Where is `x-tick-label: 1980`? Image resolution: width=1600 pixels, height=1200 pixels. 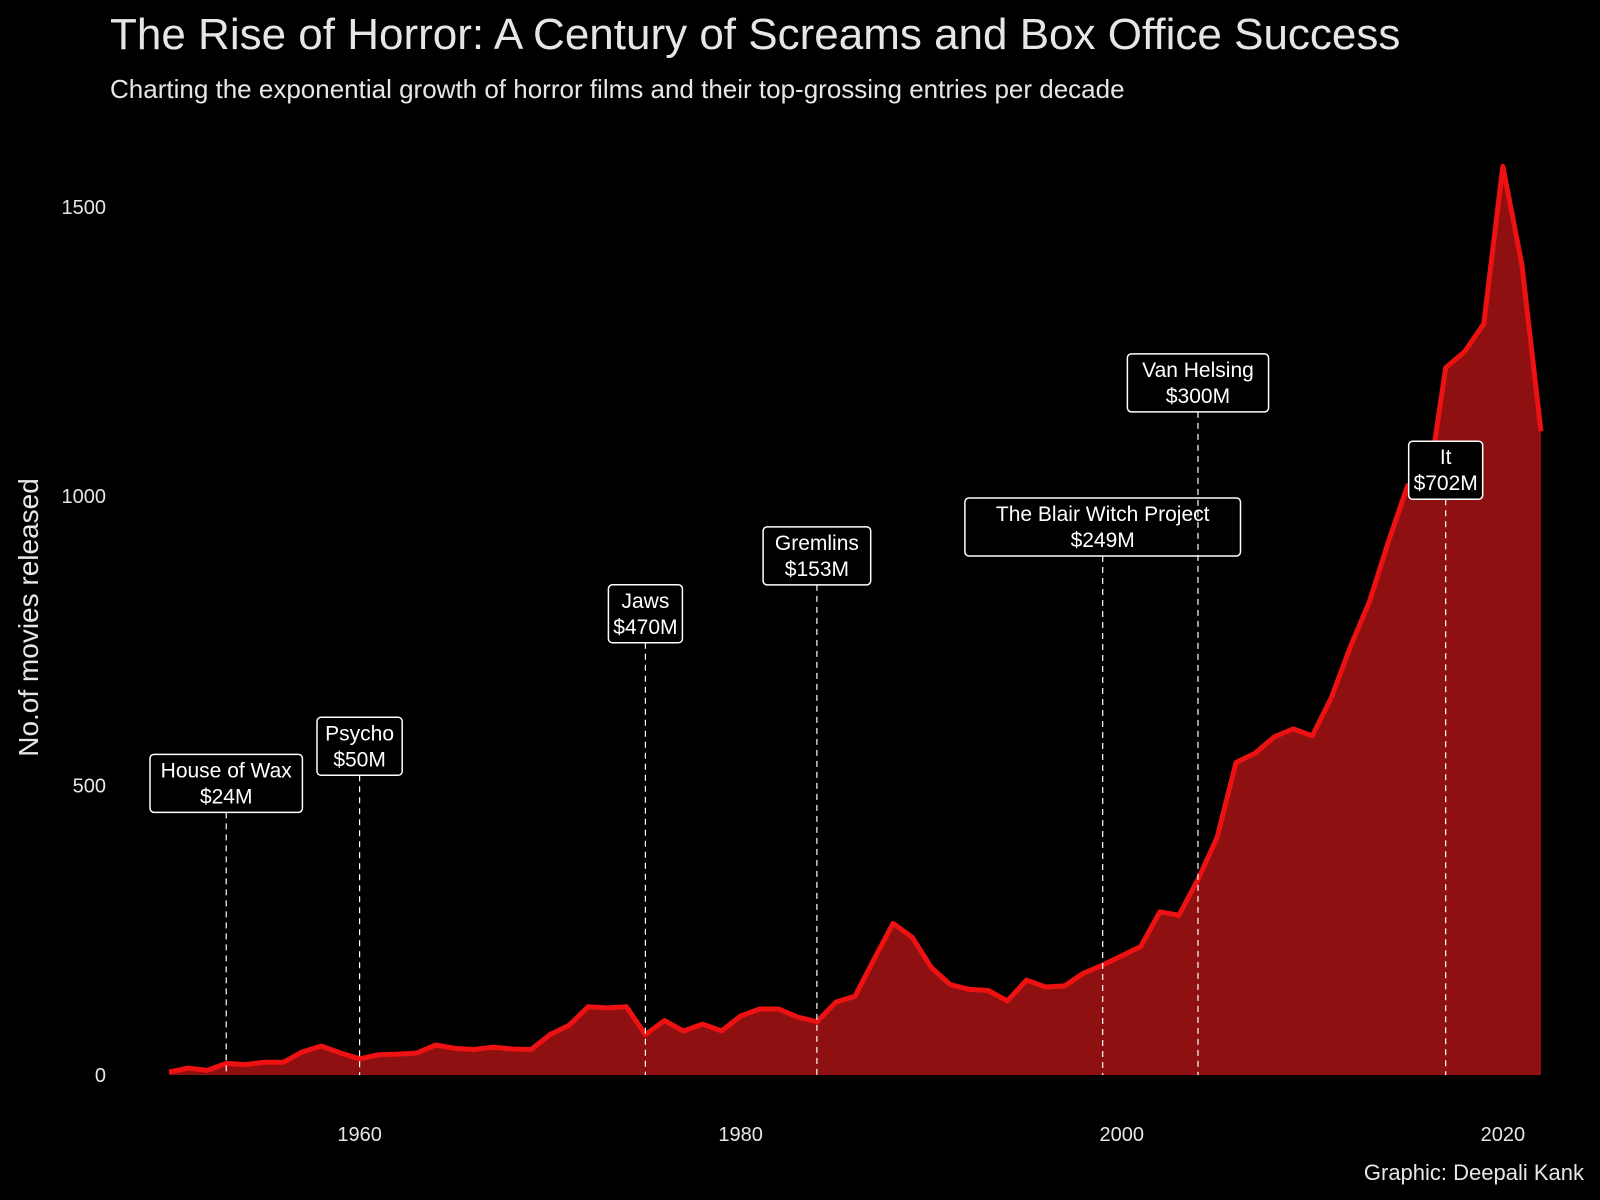
x-tick-label: 1980 is located at coordinates (740, 1135).